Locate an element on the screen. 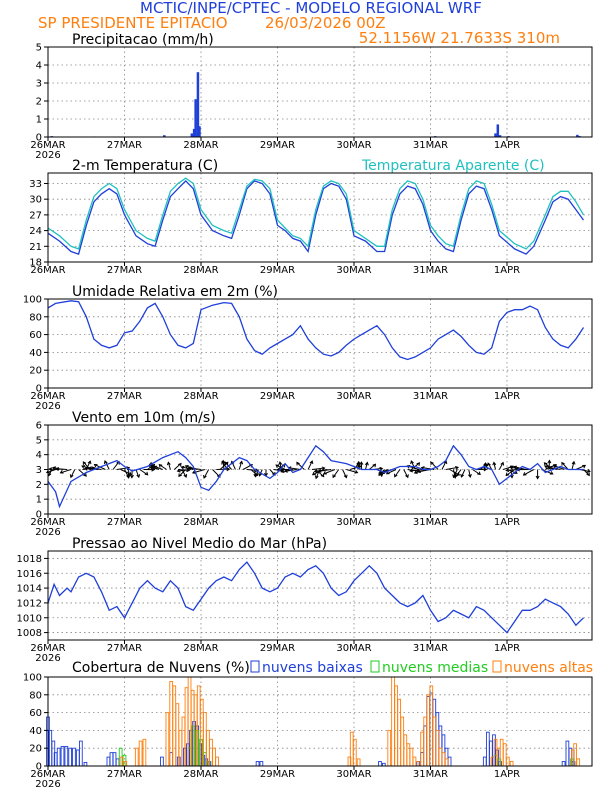 The height and width of the screenshot is (792, 612). temp-xtick-label: 1APR is located at coordinates (507, 270).